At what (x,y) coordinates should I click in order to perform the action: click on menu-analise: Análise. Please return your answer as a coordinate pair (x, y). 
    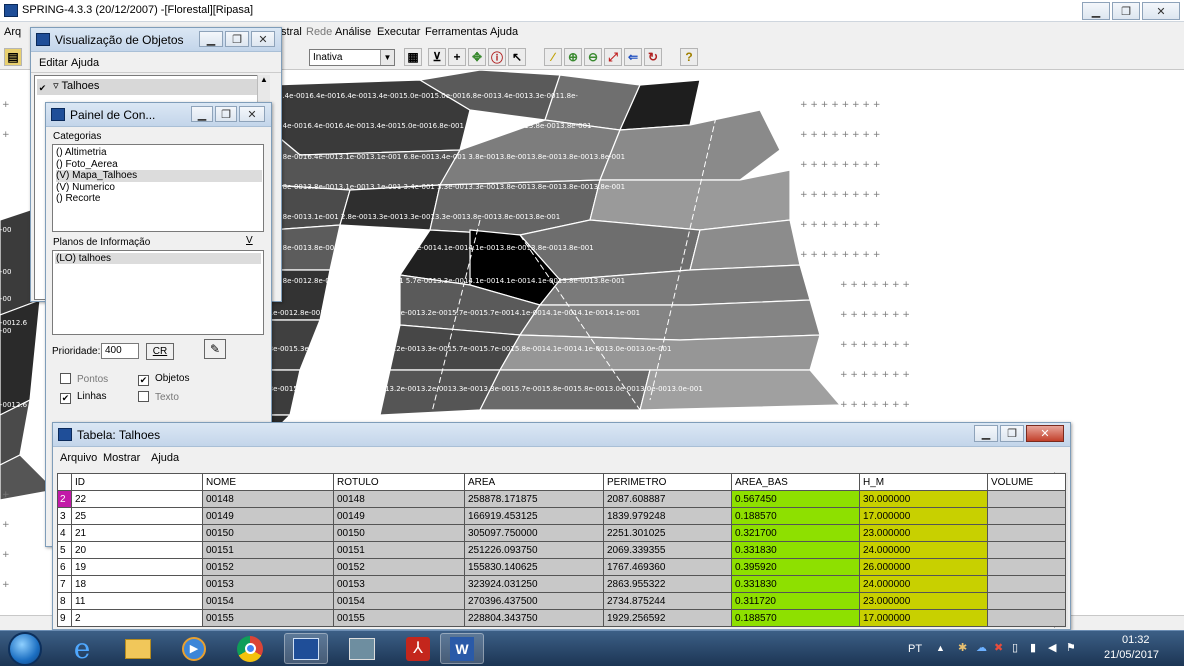
    Looking at the image, I should click on (353, 32).